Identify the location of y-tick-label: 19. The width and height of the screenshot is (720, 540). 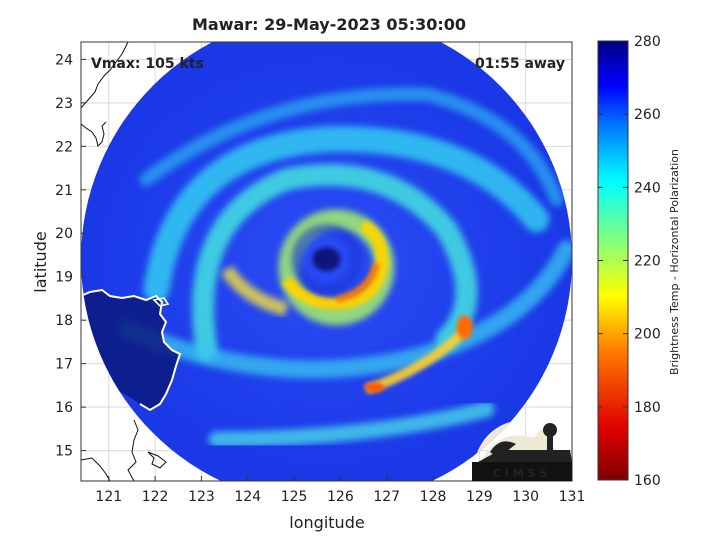
(64, 278).